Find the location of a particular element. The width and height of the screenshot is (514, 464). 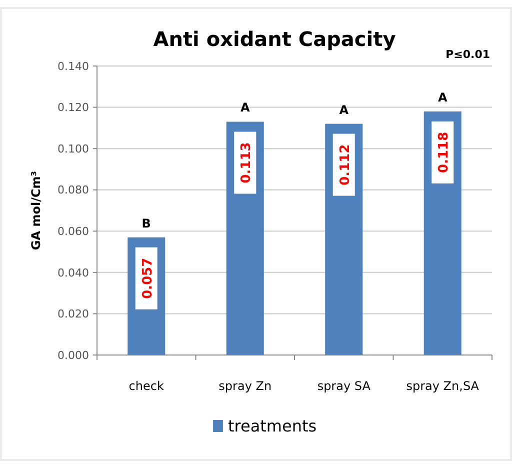

annotation: B is located at coordinates (146, 223).